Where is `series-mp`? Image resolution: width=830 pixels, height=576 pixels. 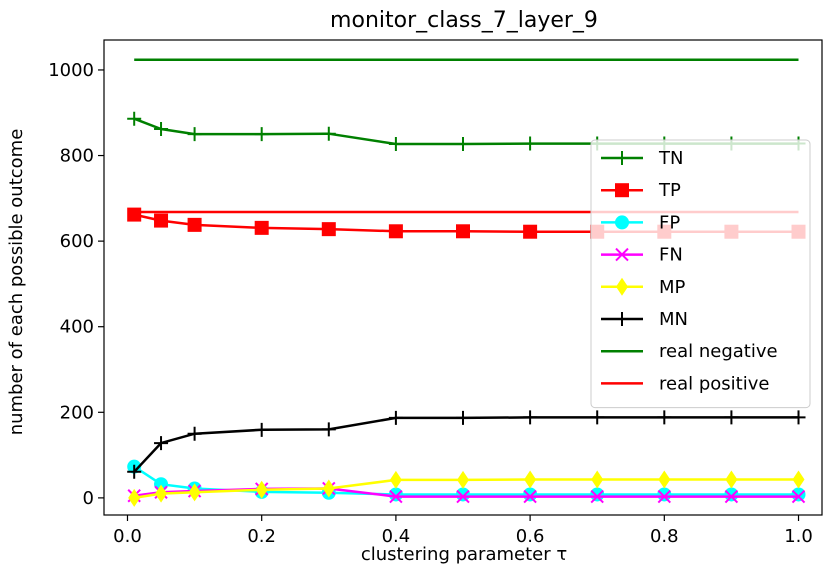
series-mp is located at coordinates (466, 488).